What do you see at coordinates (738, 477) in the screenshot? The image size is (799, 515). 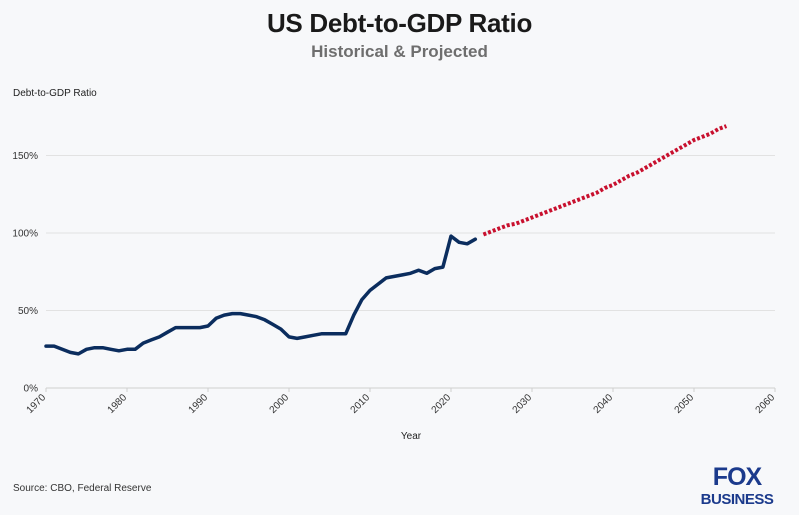 I see `logo-line1: FOX` at bounding box center [738, 477].